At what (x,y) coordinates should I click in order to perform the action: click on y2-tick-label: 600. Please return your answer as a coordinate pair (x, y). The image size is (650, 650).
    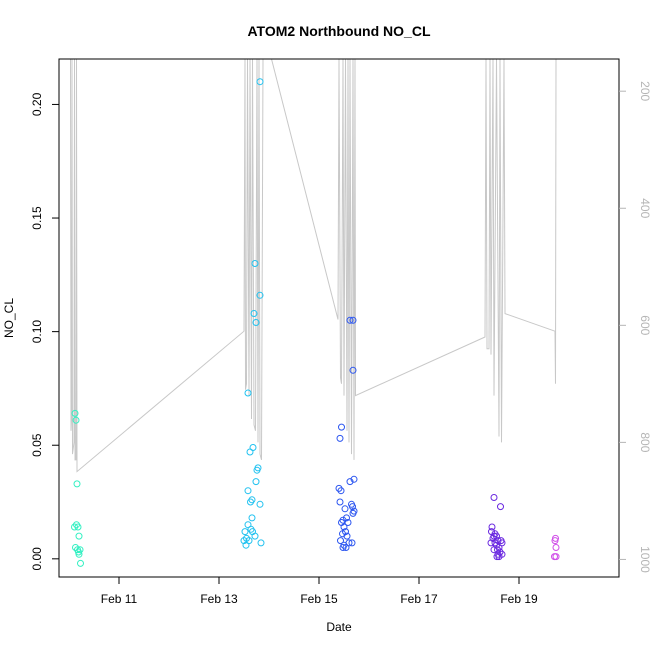
    Looking at the image, I should click on (644, 325).